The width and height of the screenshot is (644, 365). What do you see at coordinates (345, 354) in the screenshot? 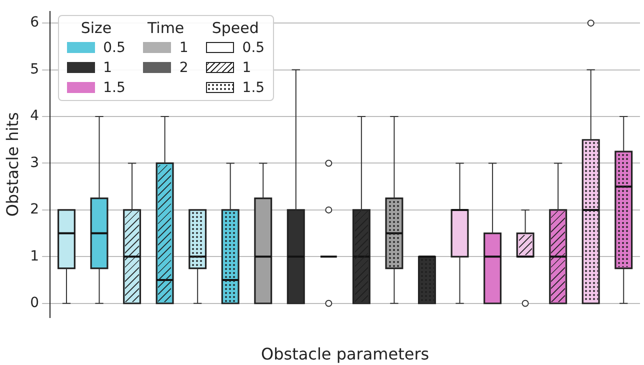
I see `x-axis-title: Obstacle parameters` at bounding box center [345, 354].